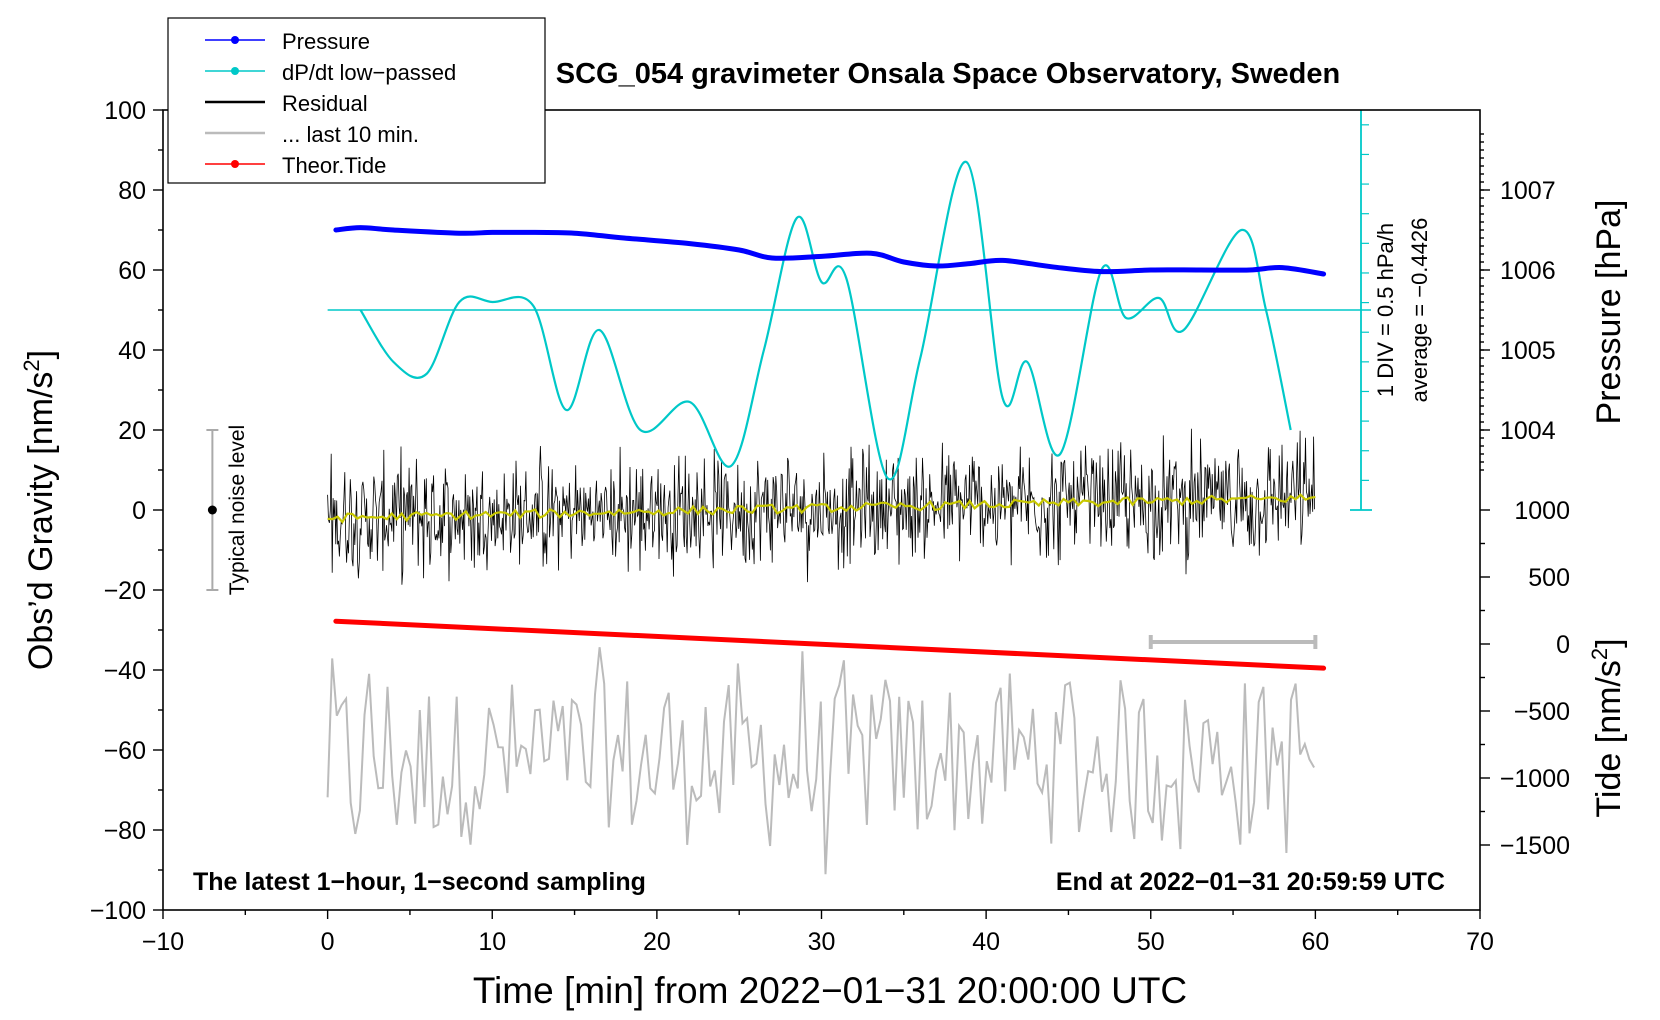 This screenshot has width=1660, height=1020. Describe the element at coordinates (822, 942) in the screenshot. I see `x-tick-label: 30` at that location.